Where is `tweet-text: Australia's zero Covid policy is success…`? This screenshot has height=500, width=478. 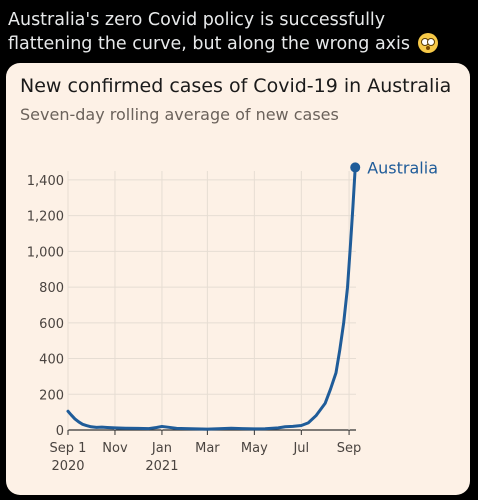 tweet-text: Australia's zero Covid policy is success… is located at coordinates (239, 32).